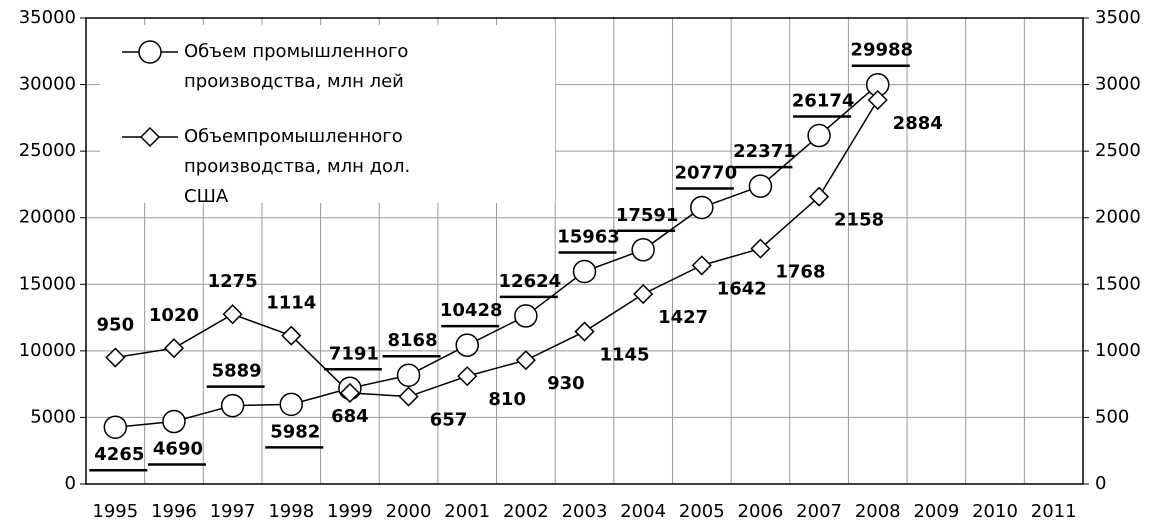 This screenshot has width=1154, height=527. Describe the element at coordinates (1118, 84) in the screenshot. I see `y2-tick-label: 3000` at that location.